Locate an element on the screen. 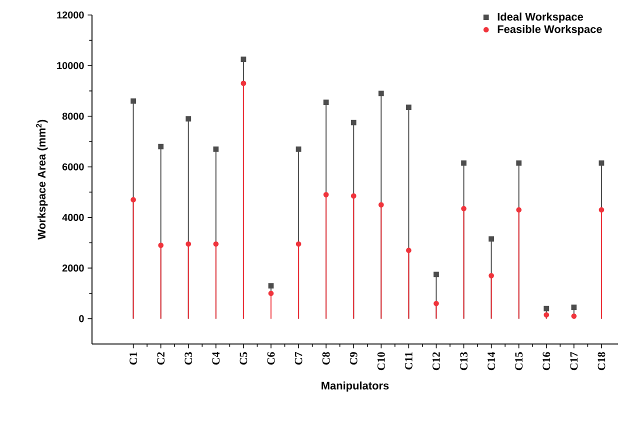 The width and height of the screenshot is (622, 427). x-tick-label: C12 is located at coordinates (436, 361).